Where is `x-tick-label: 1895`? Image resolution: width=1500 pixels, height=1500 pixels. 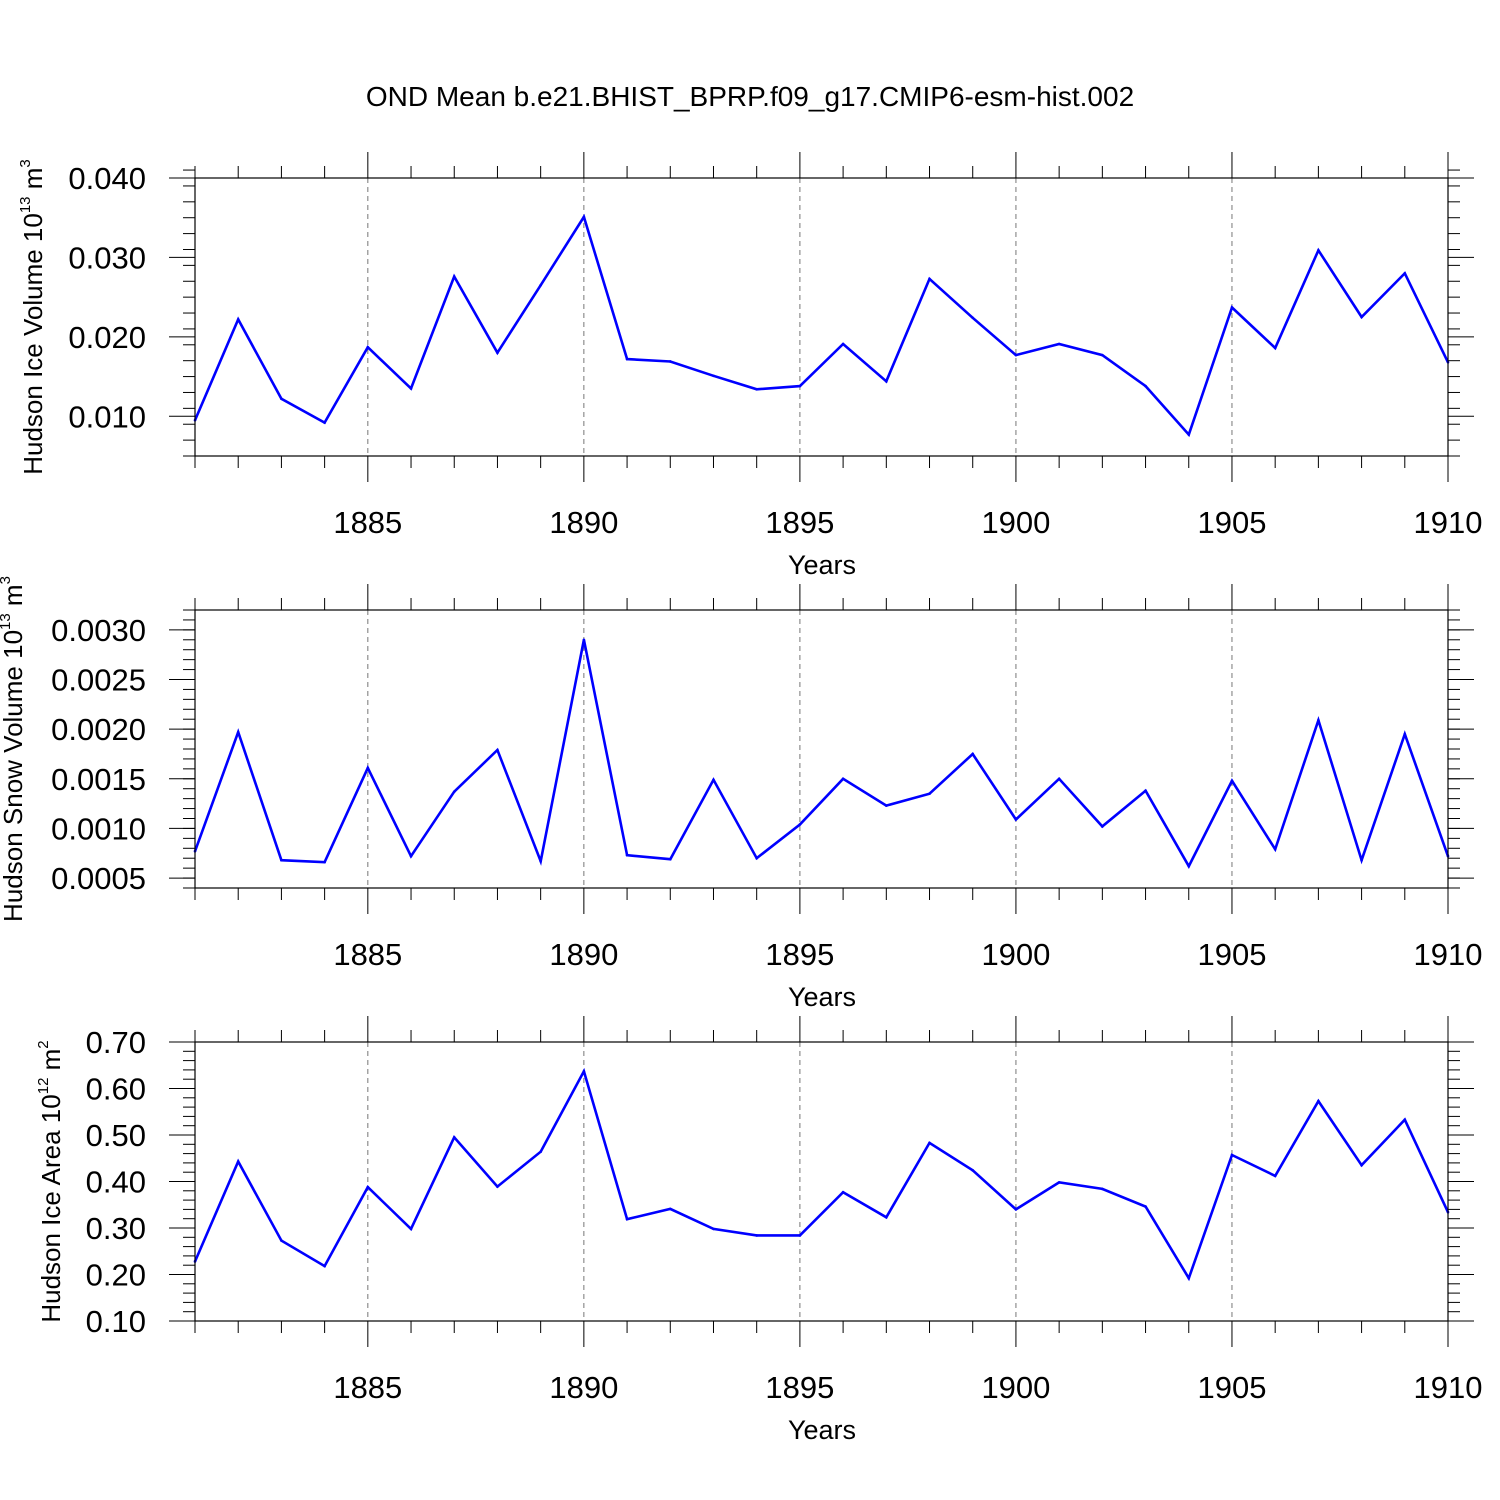
x-tick-label: 1895 is located at coordinates (799, 1387).